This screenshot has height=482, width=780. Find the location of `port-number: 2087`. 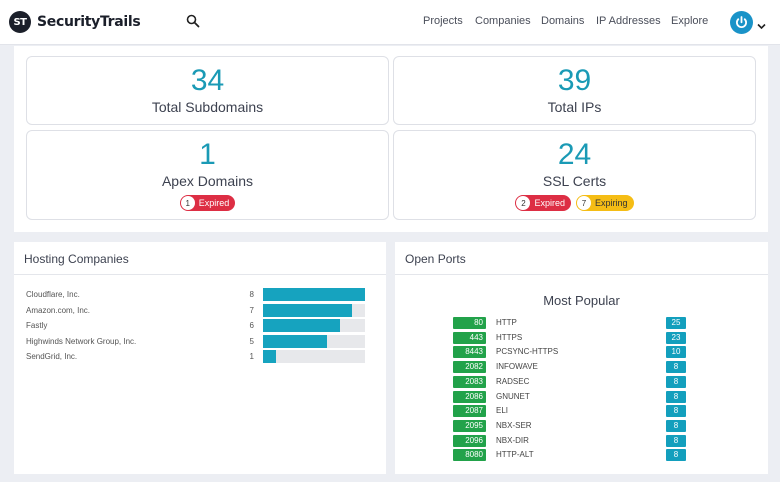

port-number: 2087 is located at coordinates (469, 411).